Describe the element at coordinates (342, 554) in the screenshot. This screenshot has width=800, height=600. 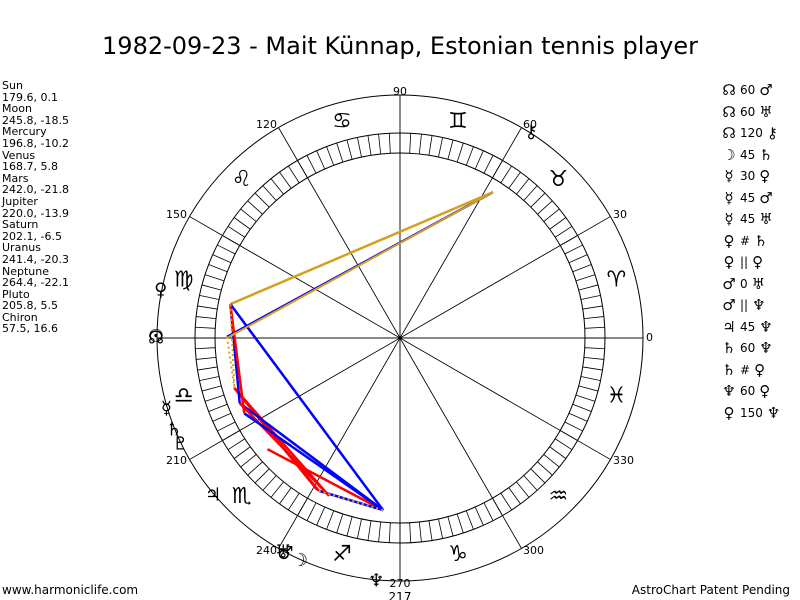
I see `zodiac-sign-glyph: ♐` at that location.